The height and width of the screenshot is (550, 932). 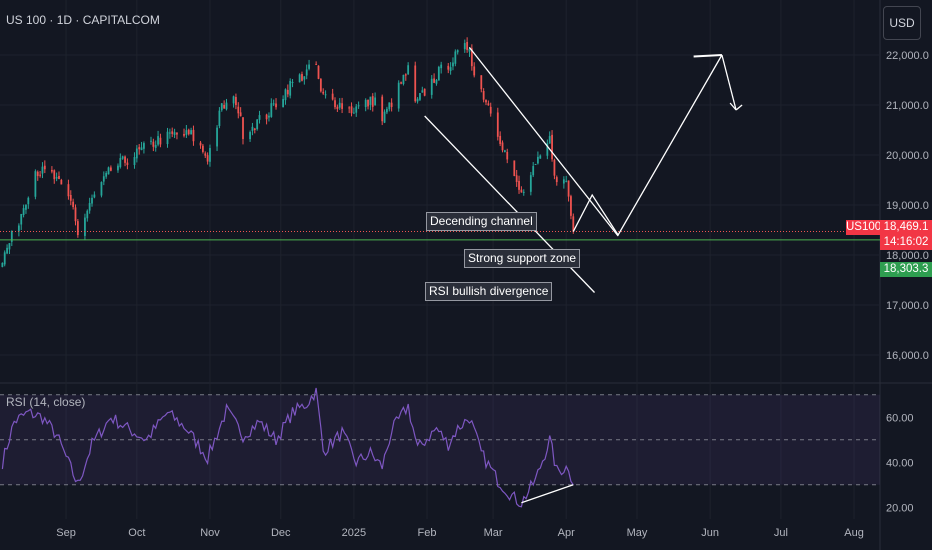 What do you see at coordinates (733, 106) in the screenshot?
I see `projection-arrow-head-left` at bounding box center [733, 106].